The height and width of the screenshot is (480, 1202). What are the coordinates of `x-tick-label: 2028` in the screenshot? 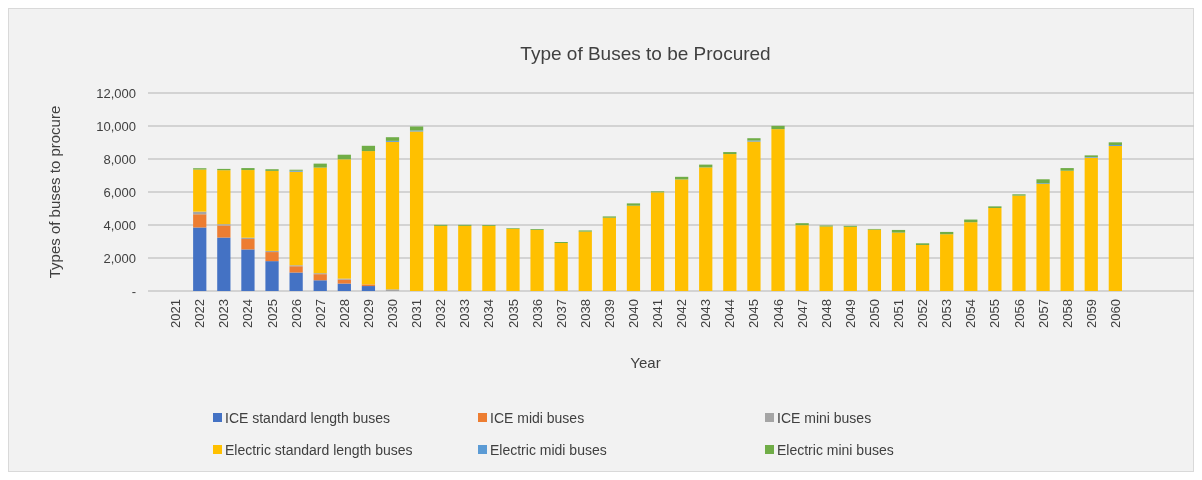 It's located at (344, 313).